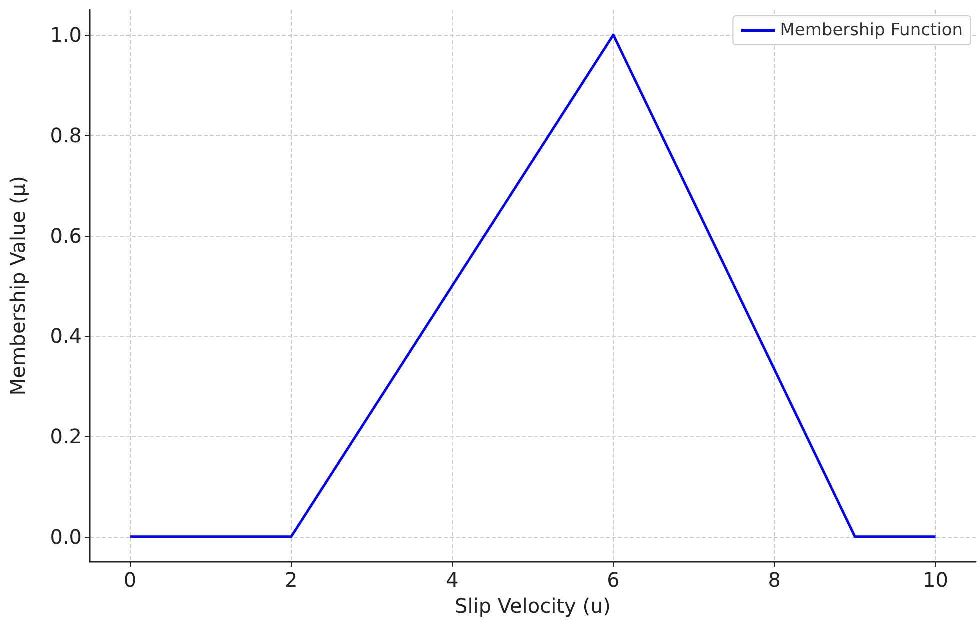  Describe the element at coordinates (872, 30) in the screenshot. I see `legend-label: Membership Function` at that location.